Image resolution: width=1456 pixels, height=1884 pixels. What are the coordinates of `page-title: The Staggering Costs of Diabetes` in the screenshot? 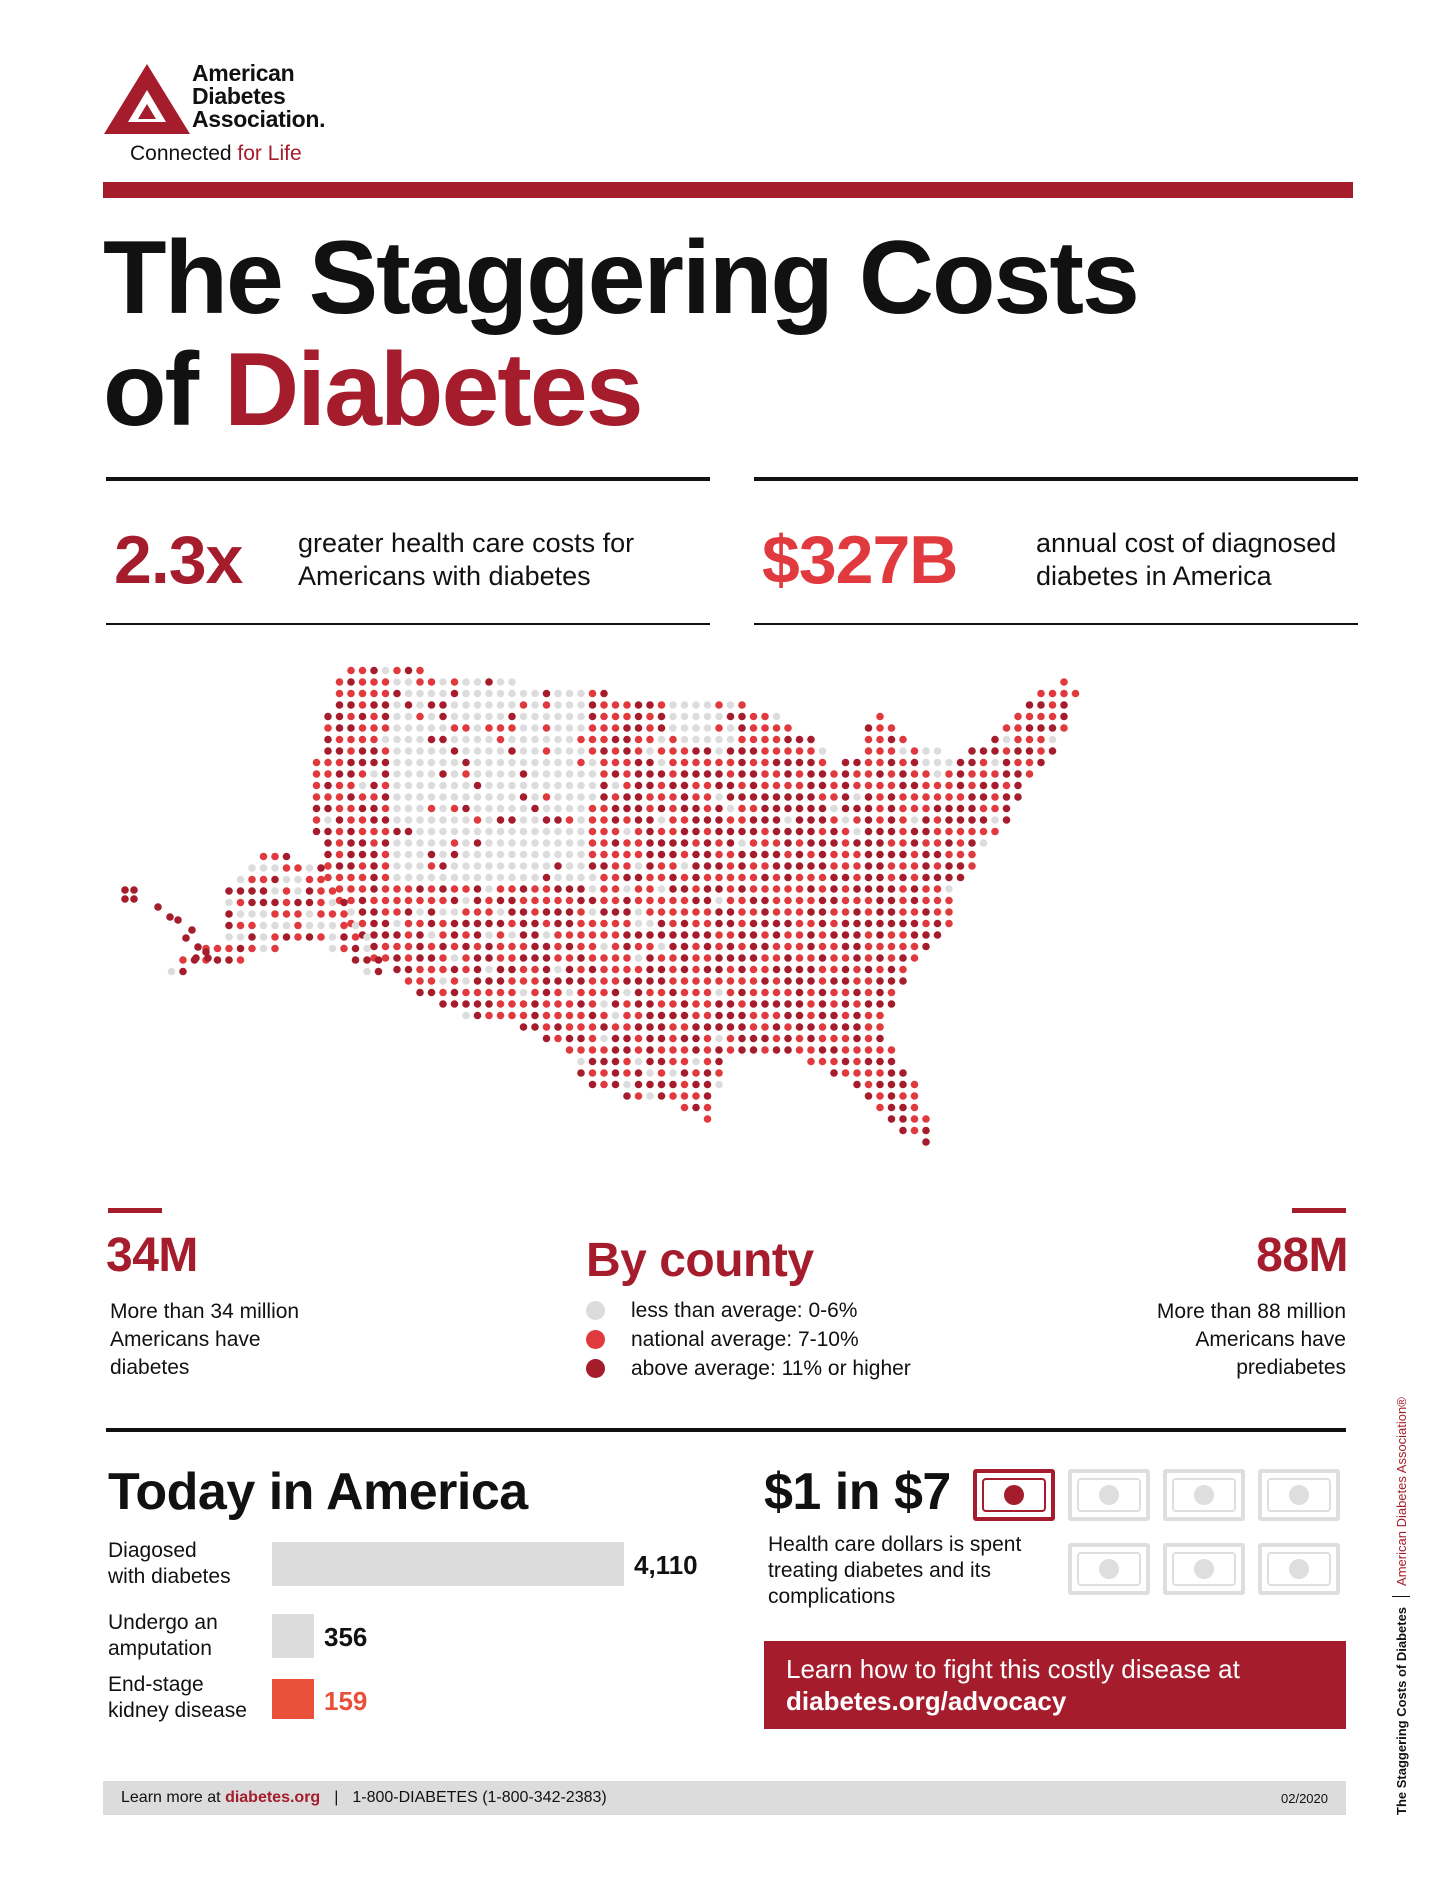 It's located at (621, 334).